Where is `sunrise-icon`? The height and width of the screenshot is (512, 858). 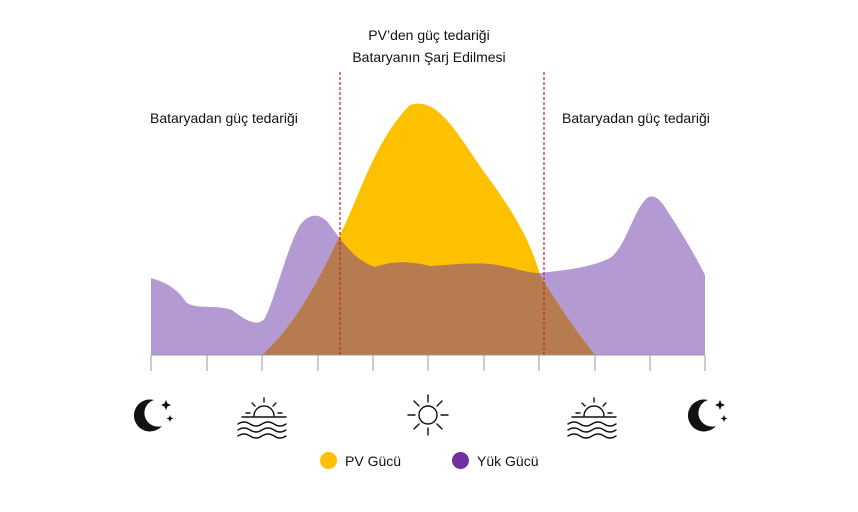 sunrise-icon is located at coordinates (262, 418).